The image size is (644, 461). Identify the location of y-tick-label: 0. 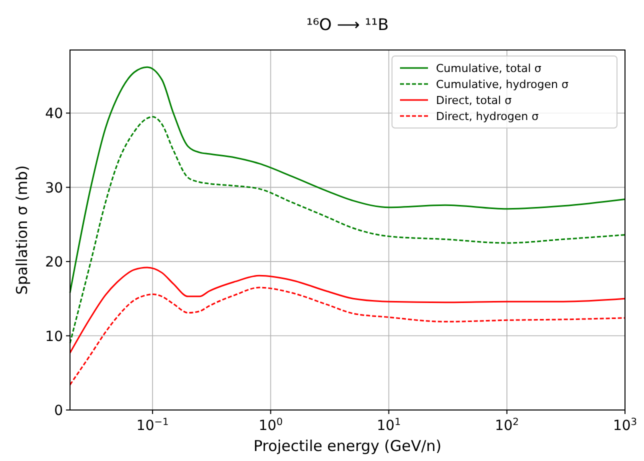
(58, 411).